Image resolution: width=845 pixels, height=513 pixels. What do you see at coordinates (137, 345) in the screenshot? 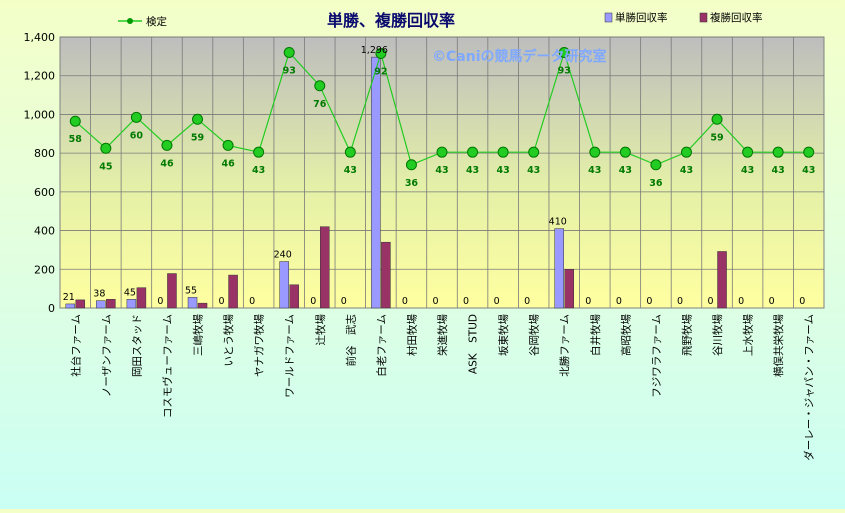
I see `x-category-label: 岡田スタッド` at bounding box center [137, 345].